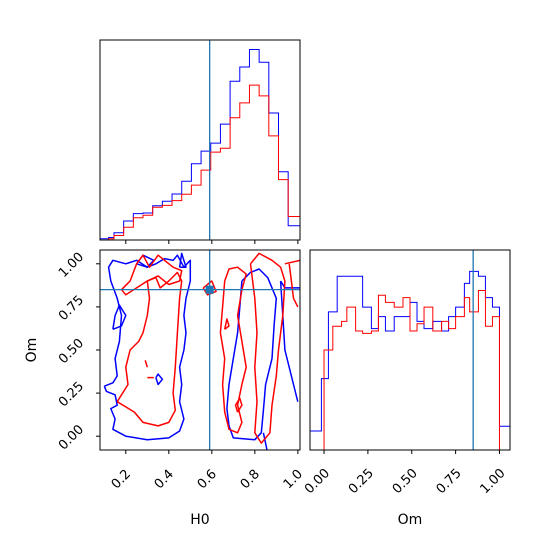  I want to click on om-histogram-x-tick-label-4: 1.00, so click(492, 481).